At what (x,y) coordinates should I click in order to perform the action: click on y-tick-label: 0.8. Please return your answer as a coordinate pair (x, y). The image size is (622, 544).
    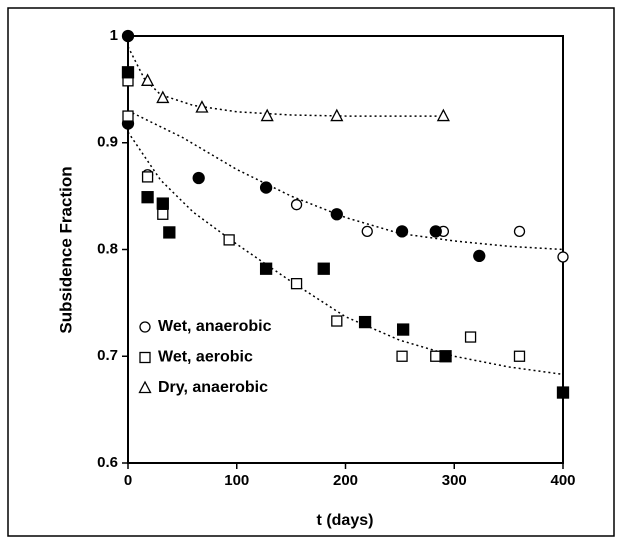
    Looking at the image, I should click on (107, 248).